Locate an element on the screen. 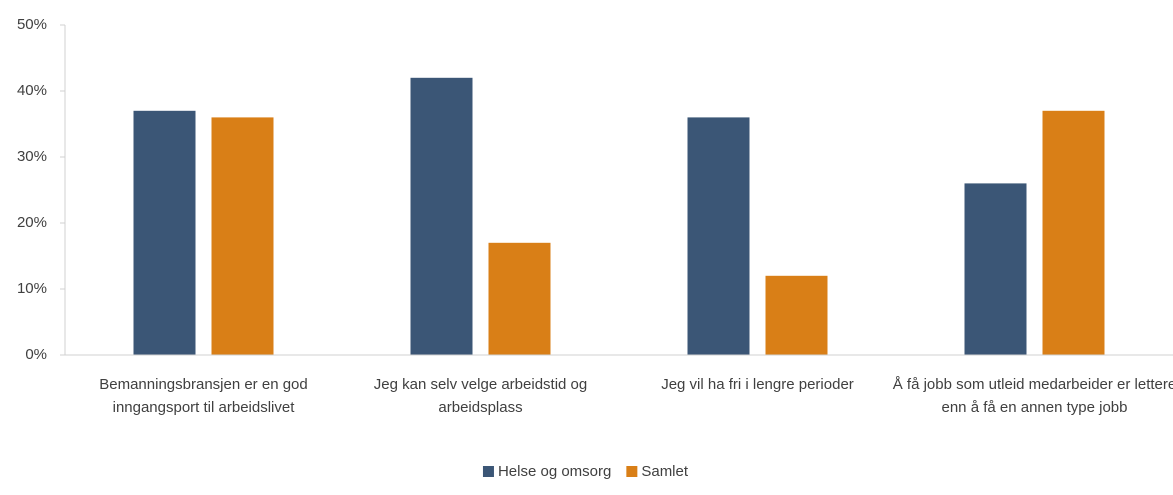 This screenshot has width=1173, height=495. legend-label: Helse og omsorg is located at coordinates (554, 471).